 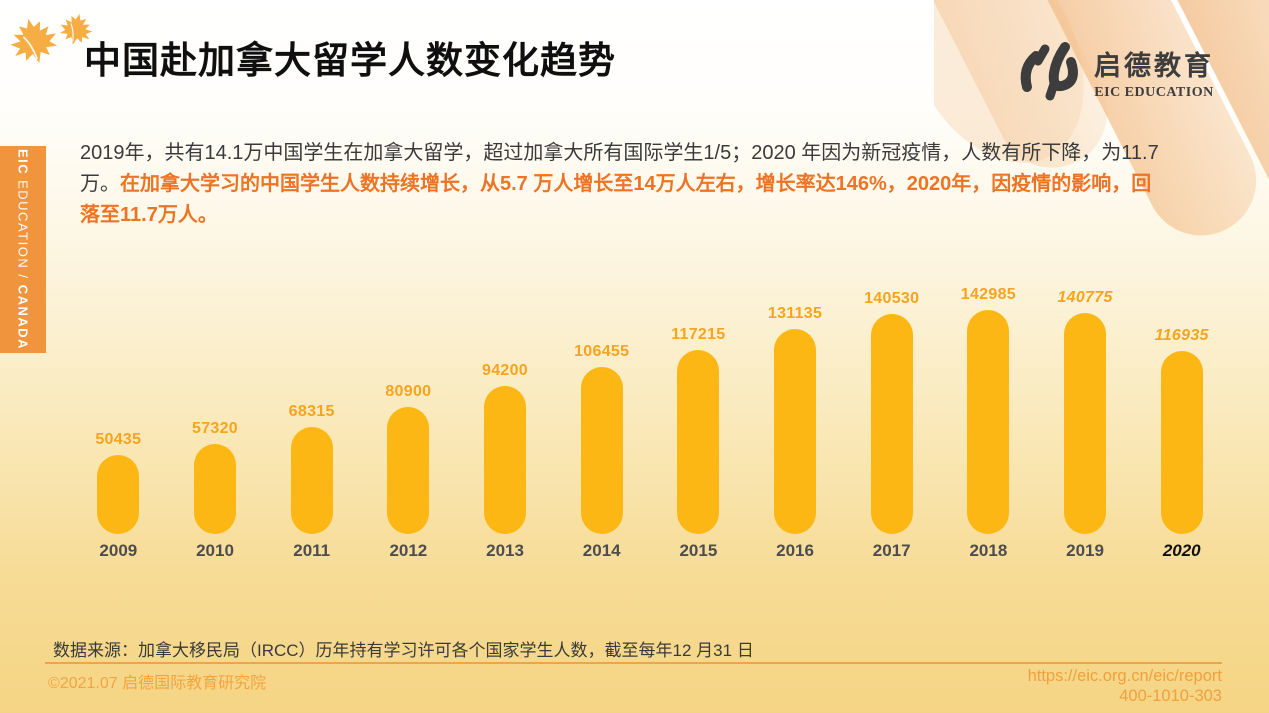 I want to click on bar-value-label: 80900, so click(x=408, y=391).